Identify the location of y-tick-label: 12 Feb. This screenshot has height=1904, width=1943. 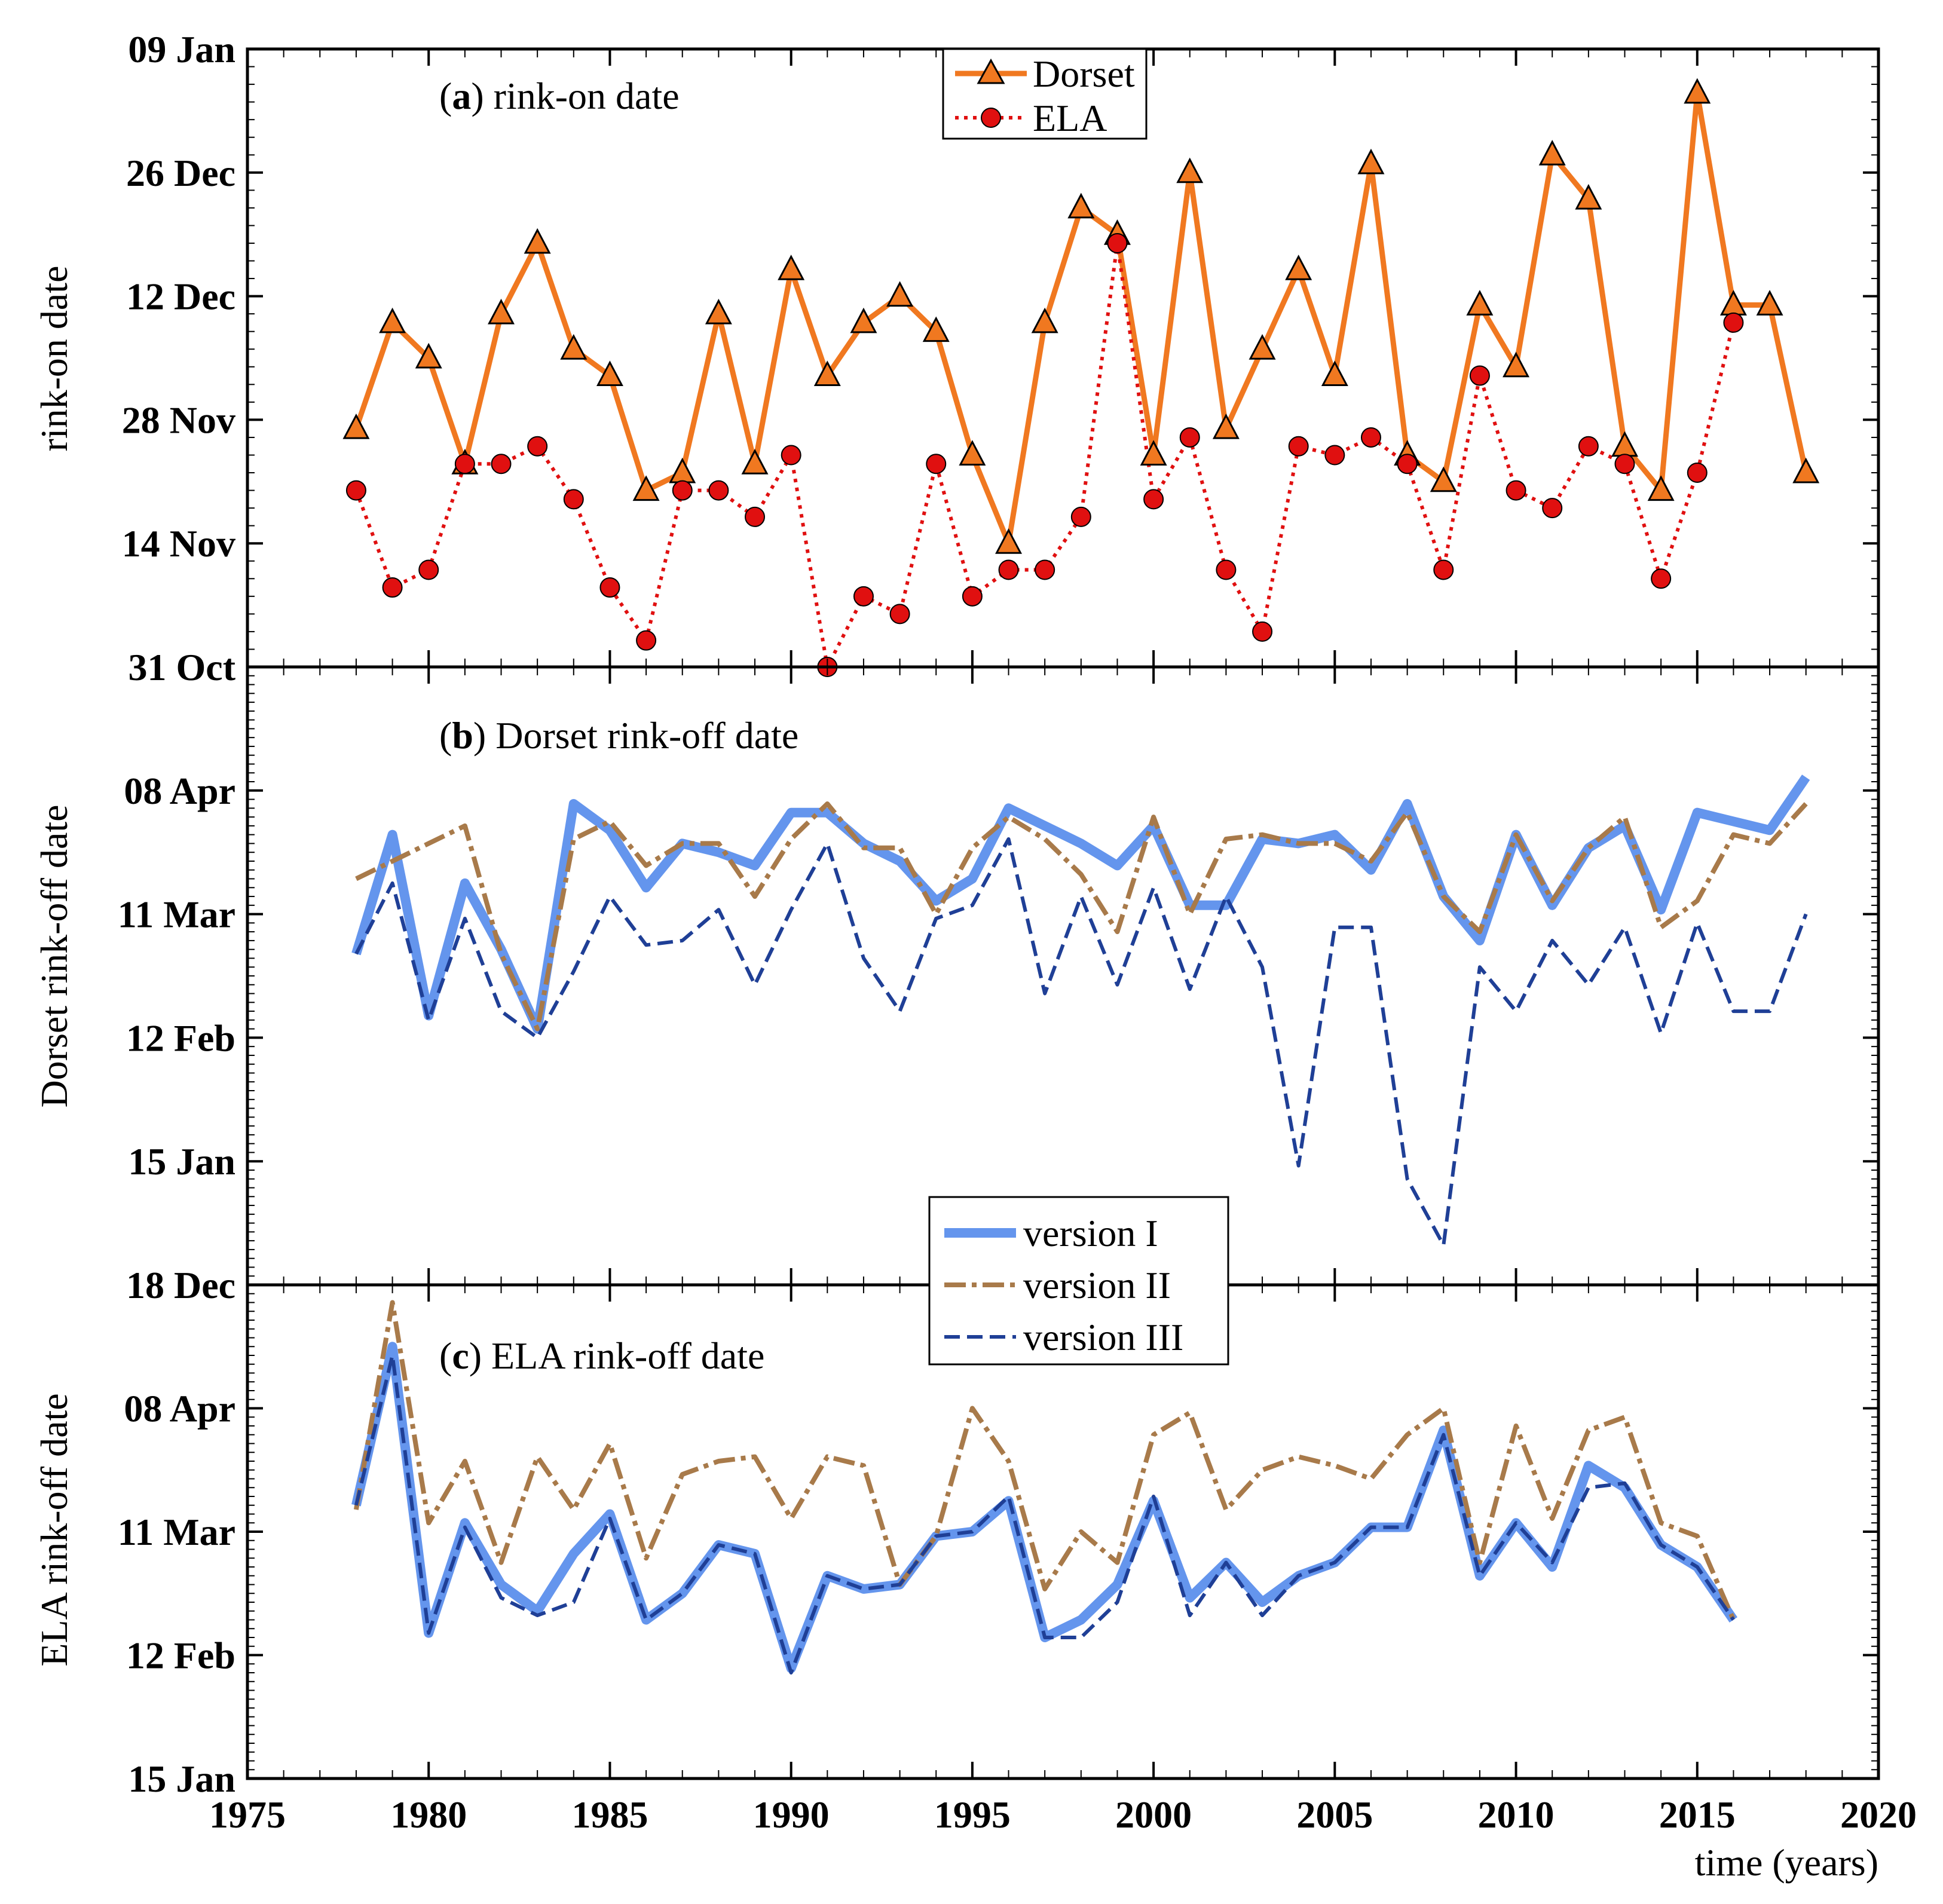
(181, 1655).